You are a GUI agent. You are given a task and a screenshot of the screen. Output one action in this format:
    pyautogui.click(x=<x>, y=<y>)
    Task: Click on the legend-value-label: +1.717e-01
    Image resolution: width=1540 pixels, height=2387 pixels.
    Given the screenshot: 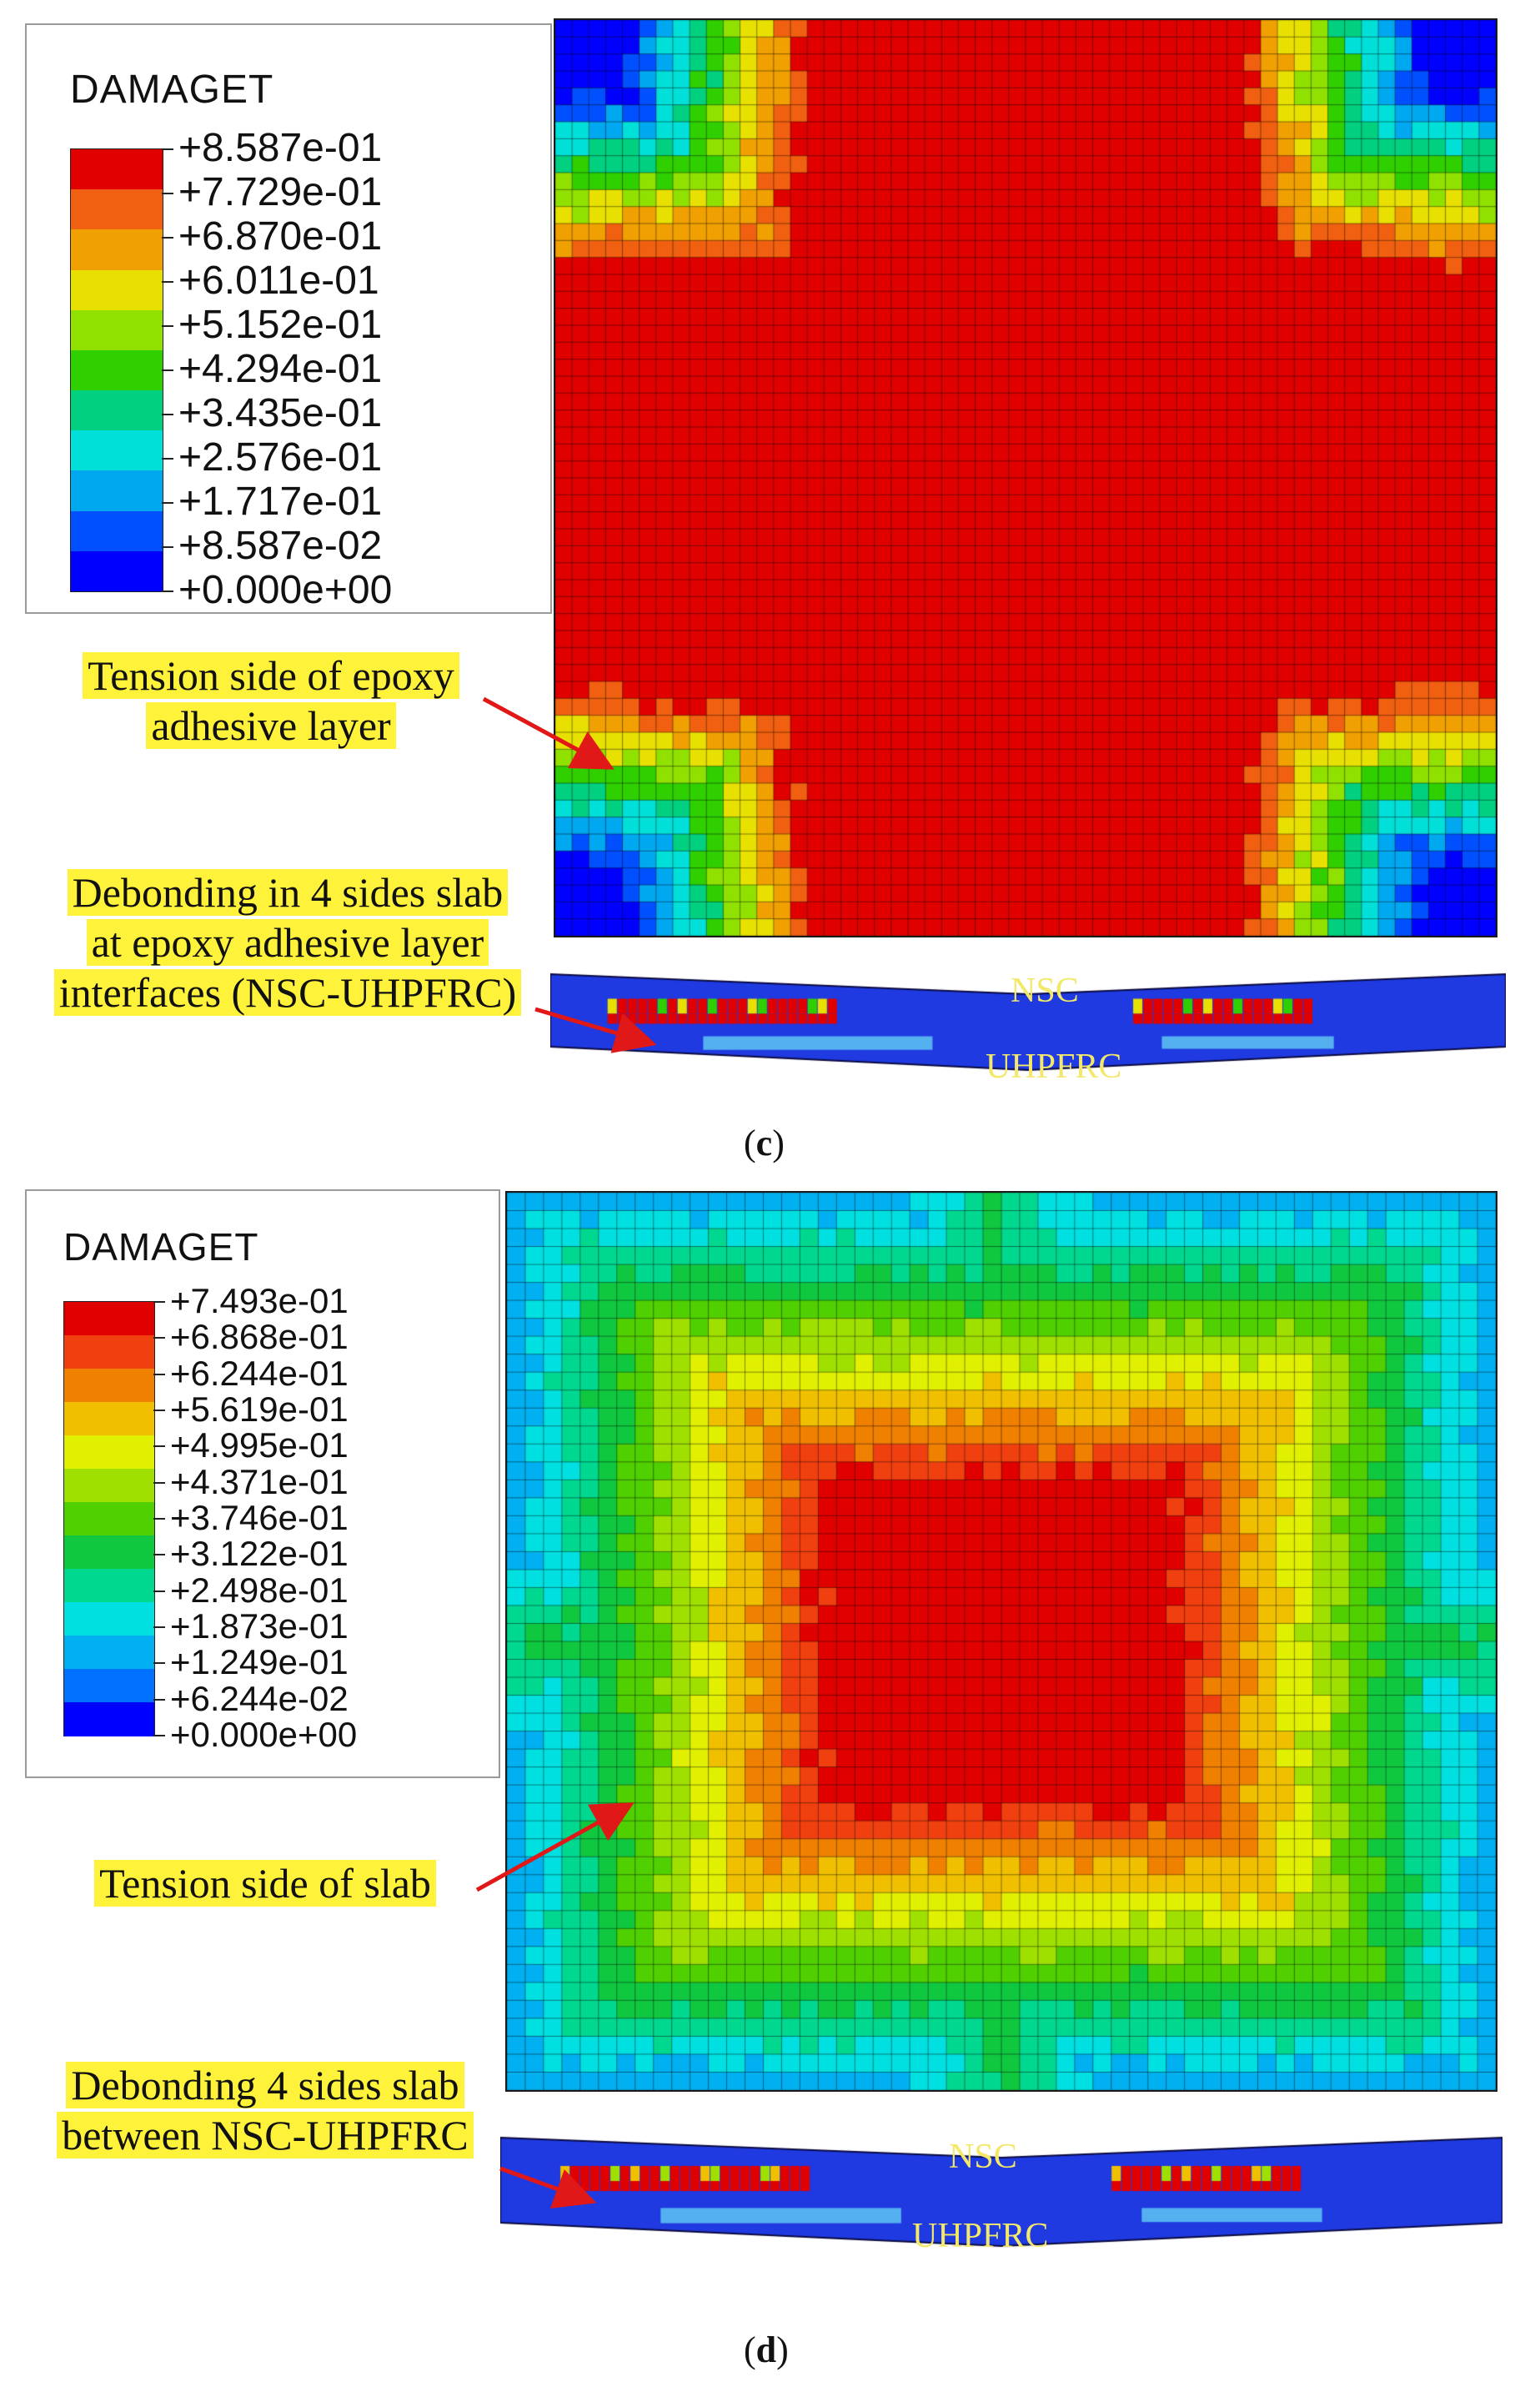 What is the action you would take?
    pyautogui.click(x=280, y=502)
    